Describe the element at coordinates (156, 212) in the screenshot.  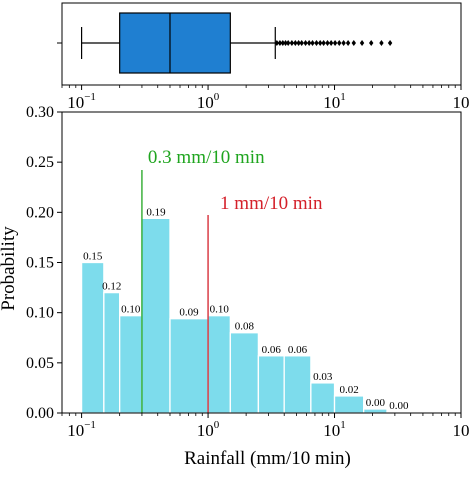
I see `bar-value-label: 0.19` at that location.